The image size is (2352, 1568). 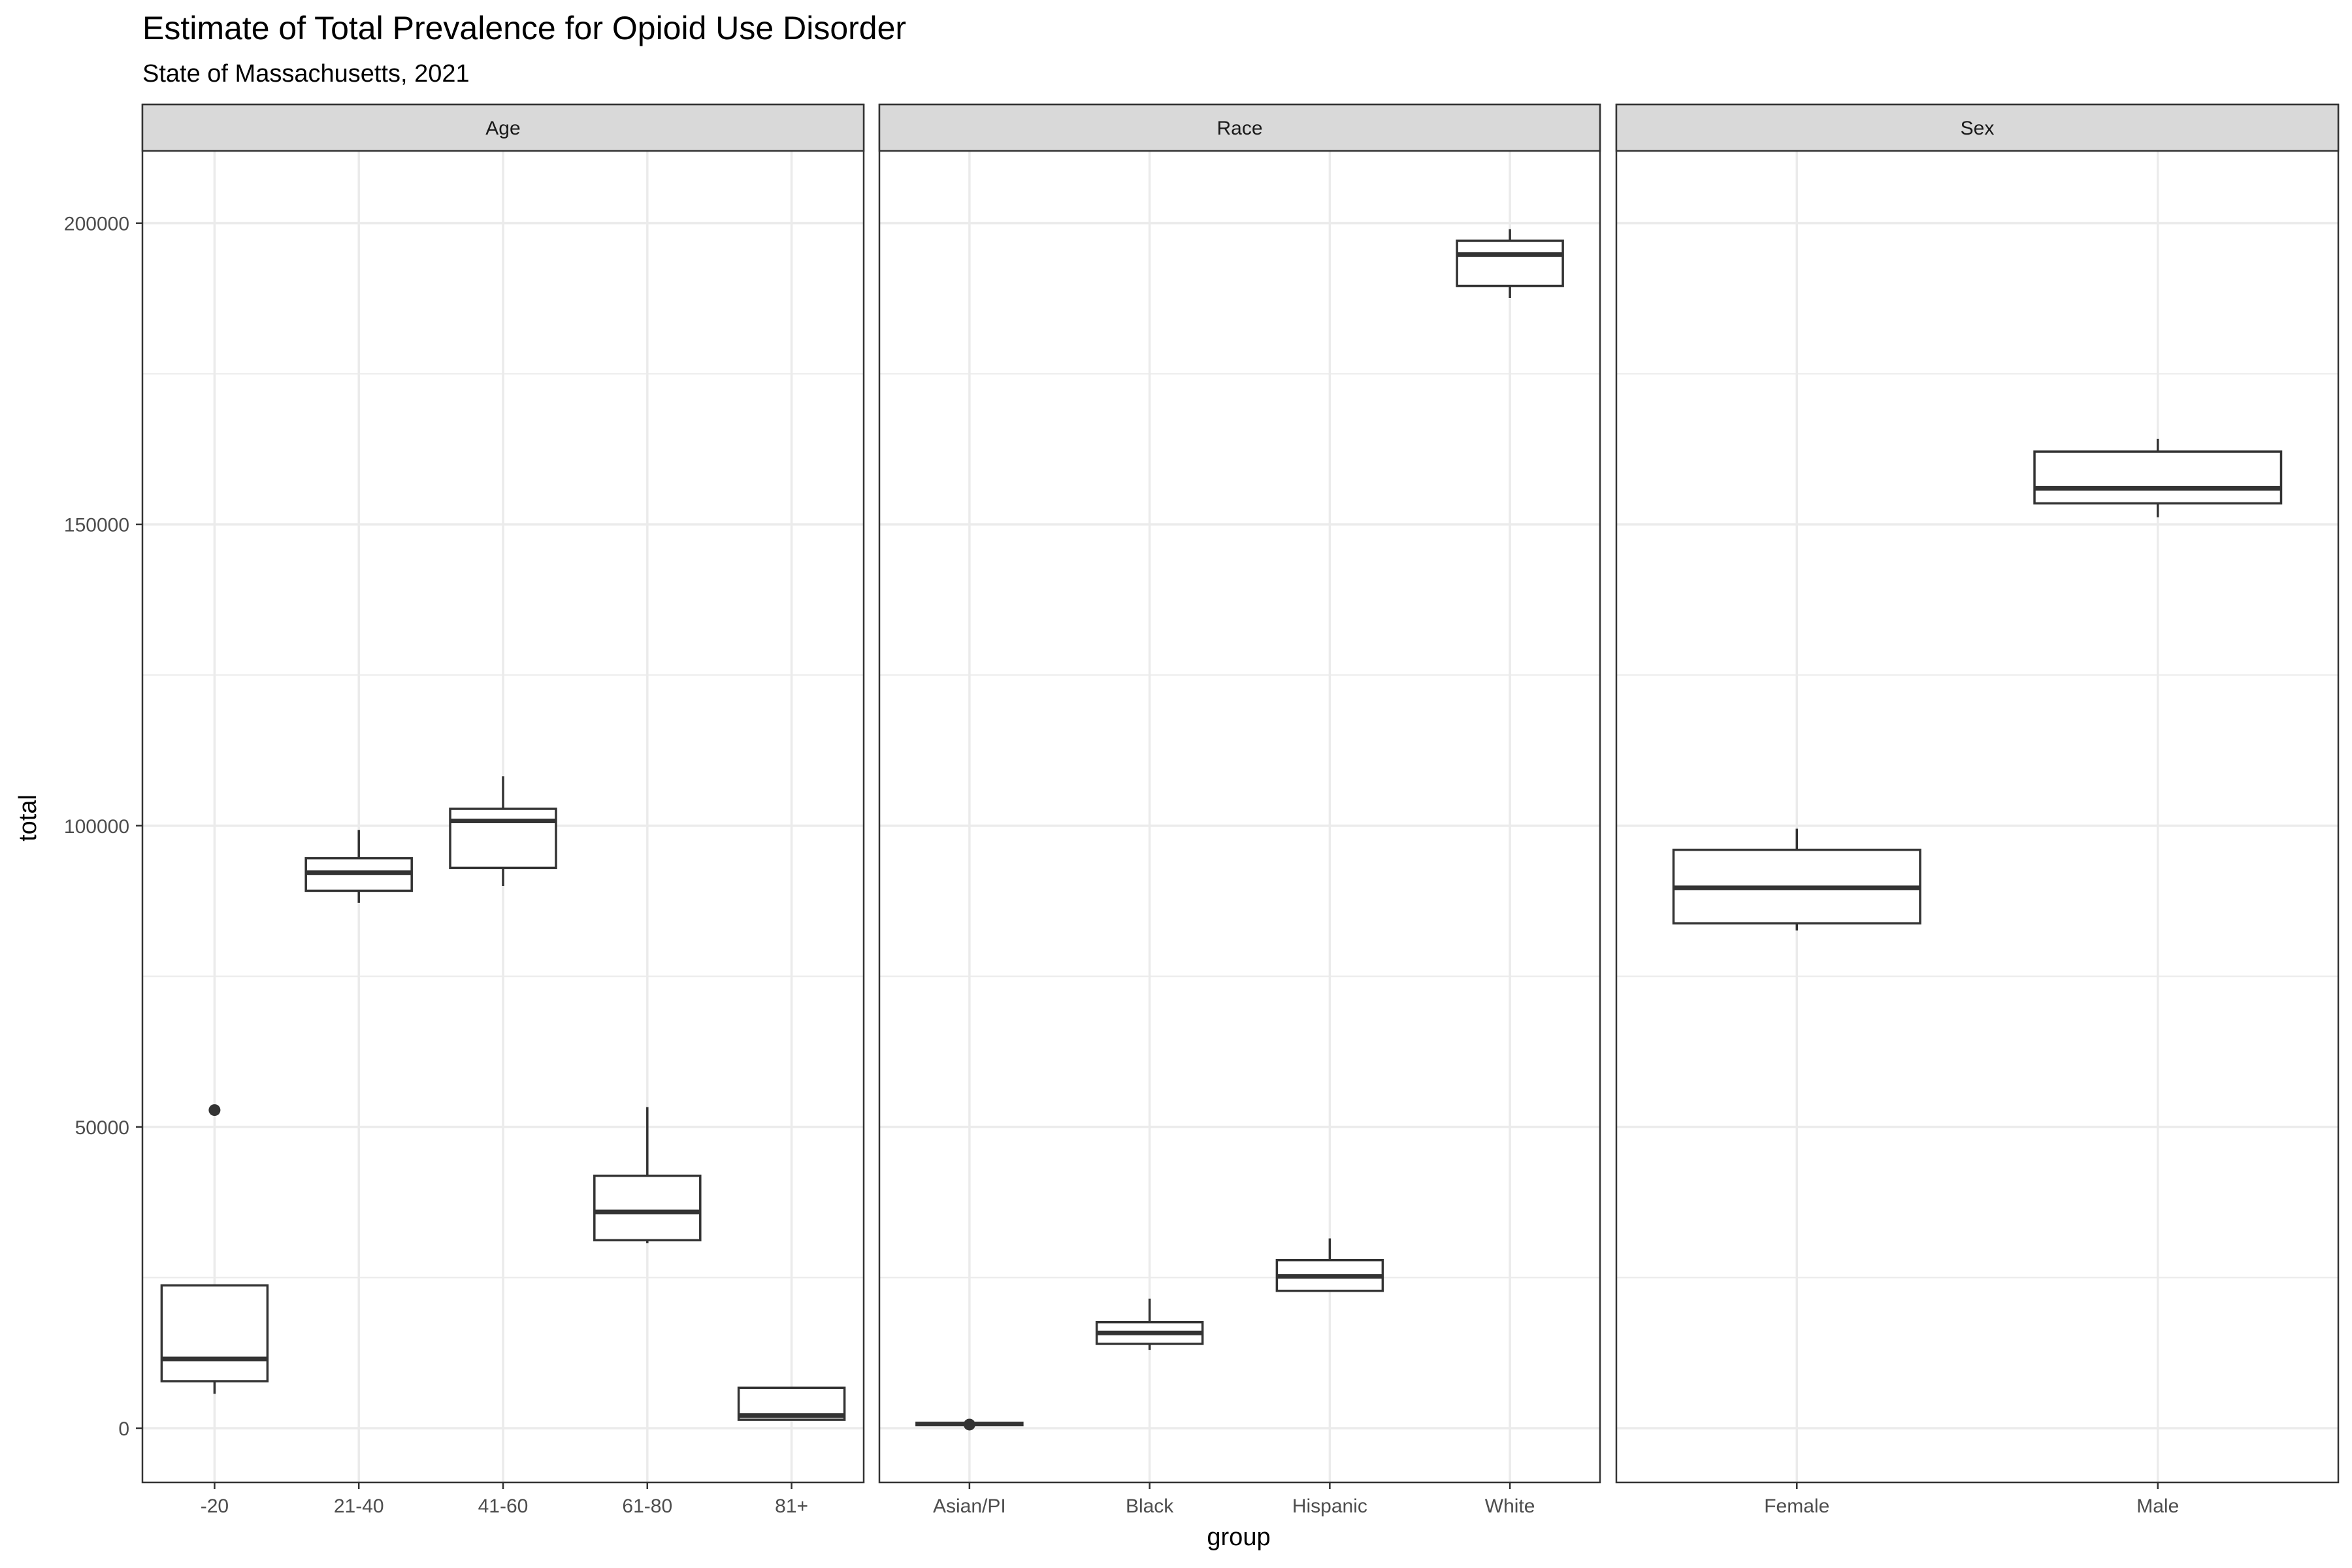 I want to click on y-axis-title: total, so click(x=28, y=817).